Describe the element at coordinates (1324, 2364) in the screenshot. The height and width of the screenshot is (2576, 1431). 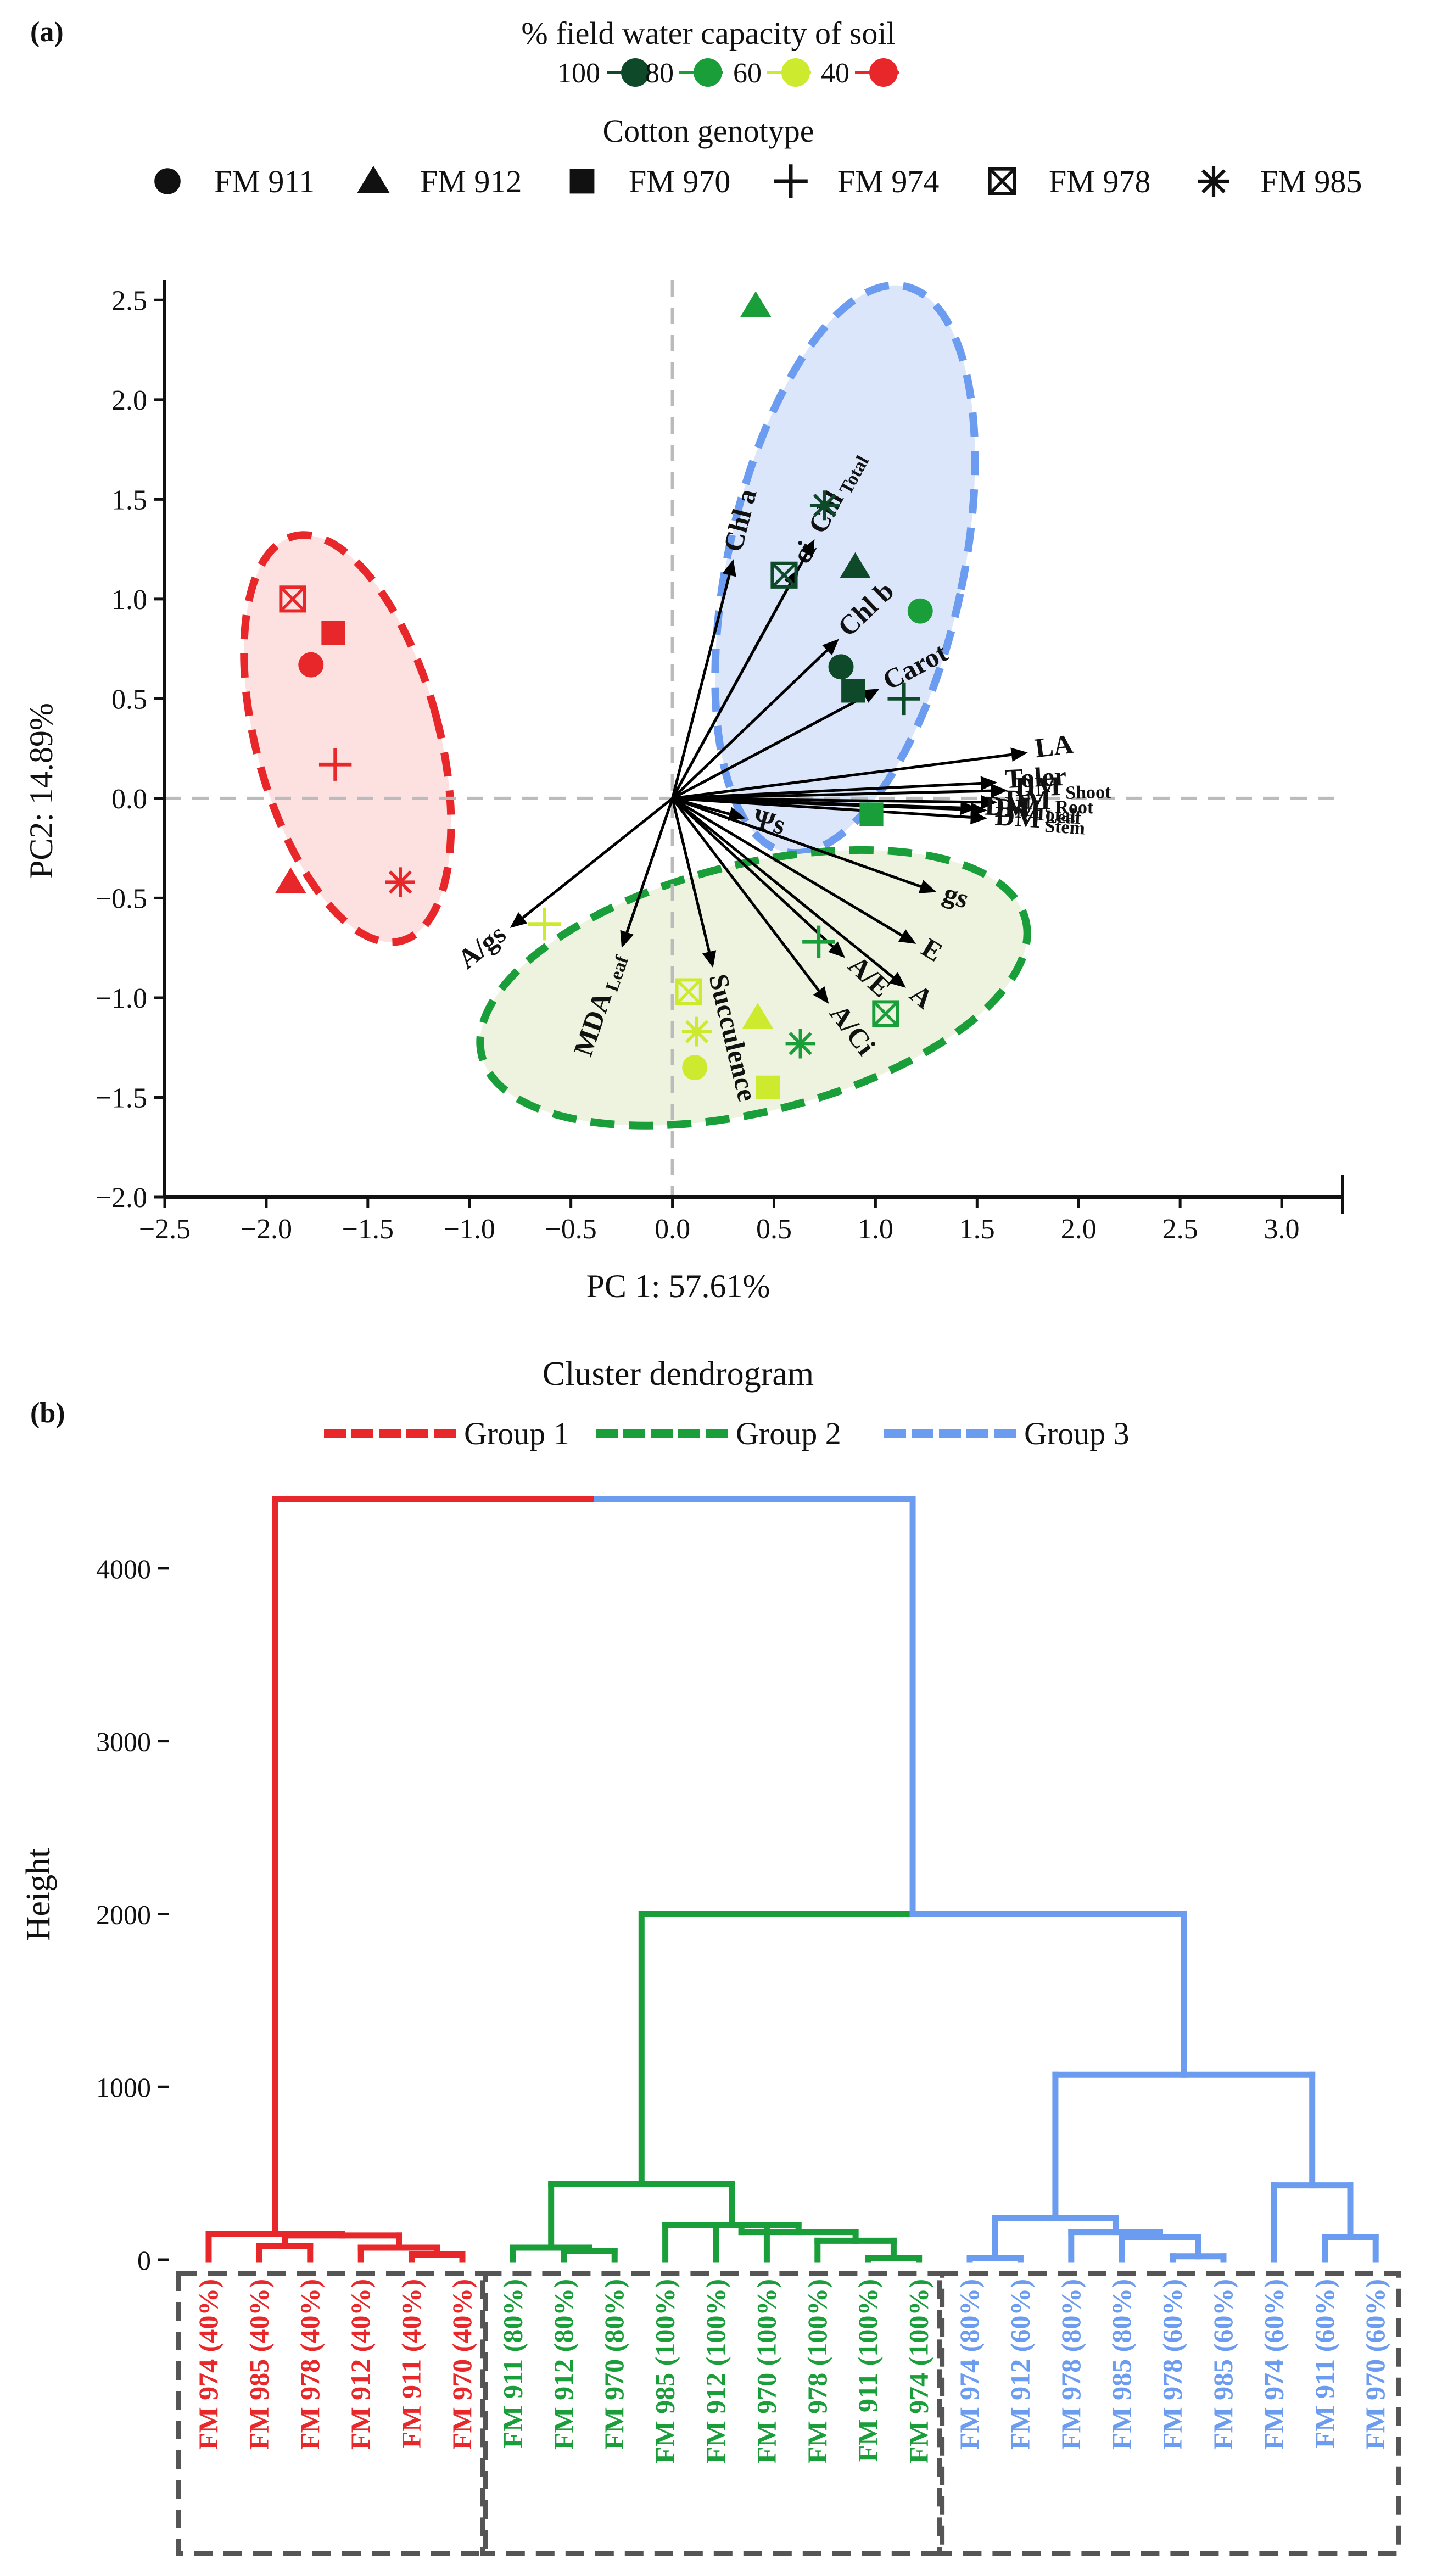
I see `leaf-label: FM 911 (60%)` at that location.